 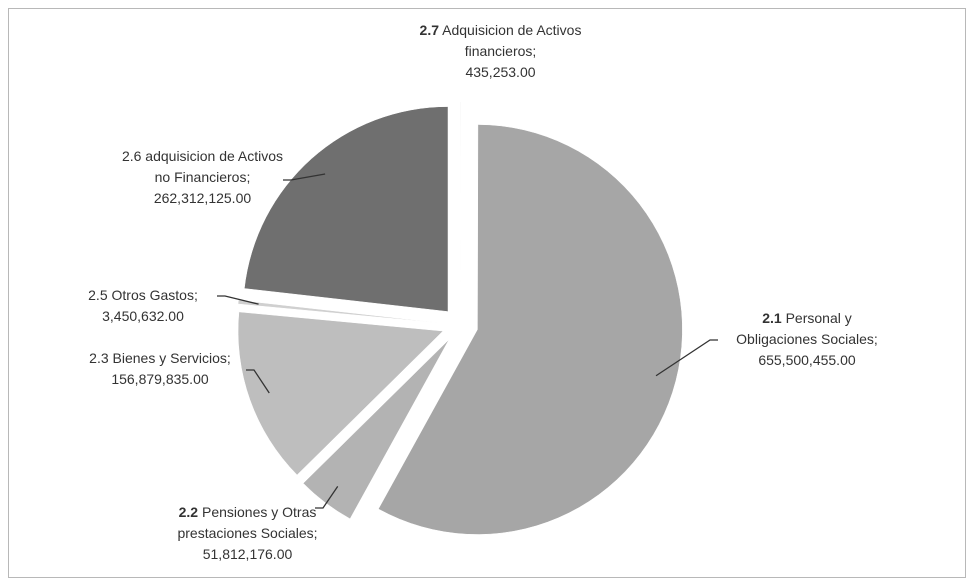 I want to click on slice-code: 2.6, so click(x=131, y=156).